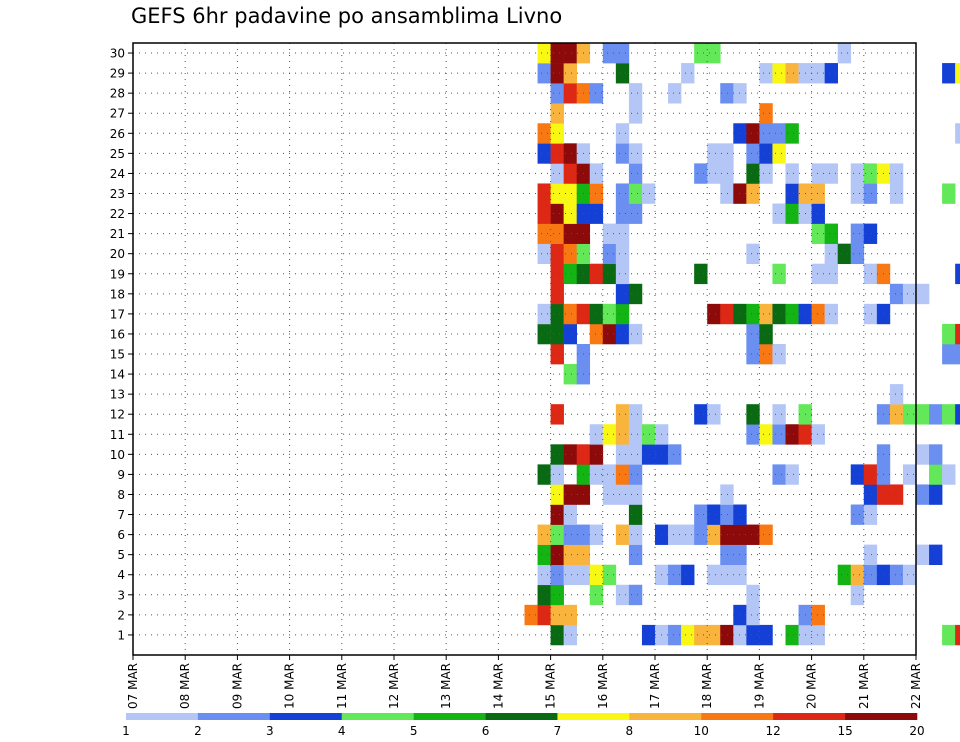 This screenshot has height=742, width=960. I want to click on y-tick-label: 25, so click(117, 154).